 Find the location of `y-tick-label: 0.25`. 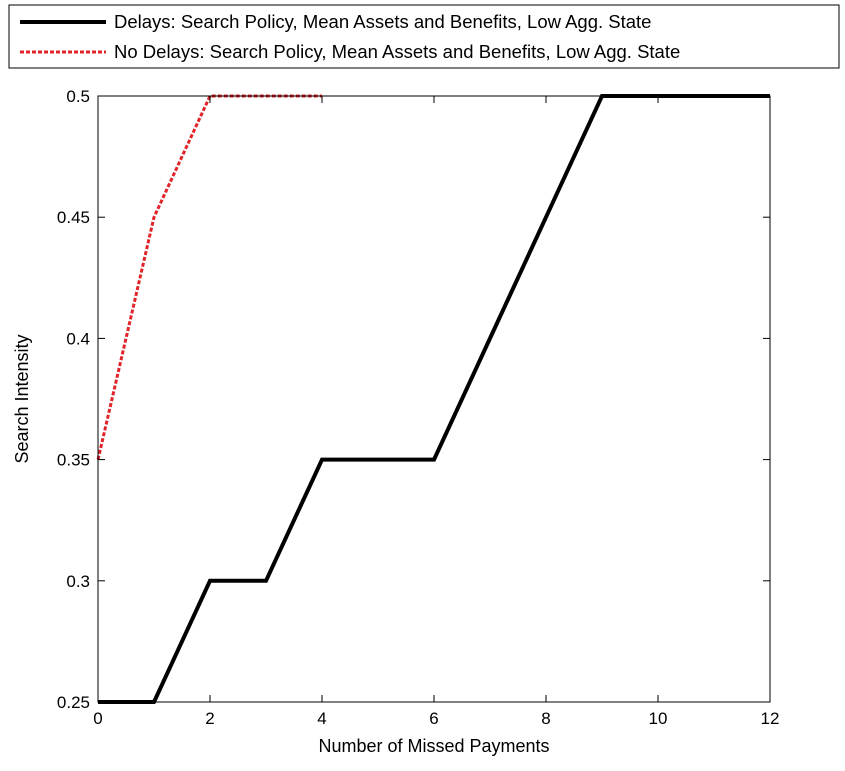

y-tick-label: 0.25 is located at coordinates (73, 702).